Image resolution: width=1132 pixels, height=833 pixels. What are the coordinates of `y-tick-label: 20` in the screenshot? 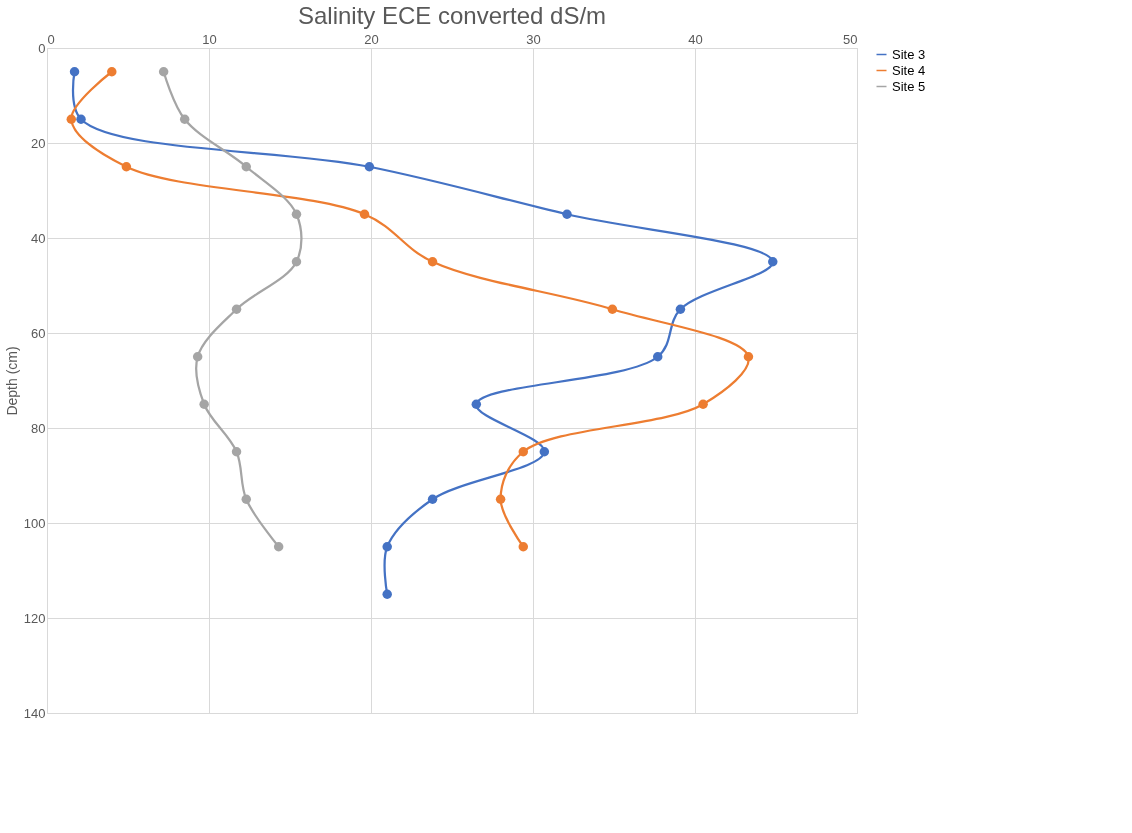 It's located at (38, 143).